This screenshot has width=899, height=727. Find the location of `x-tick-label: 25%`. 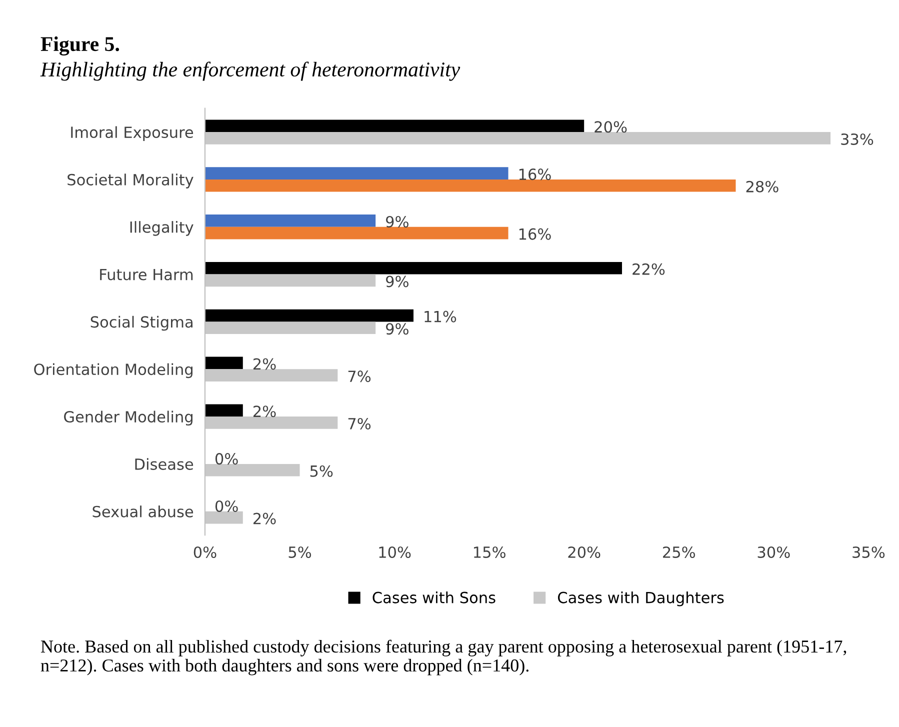

x-tick-label: 25% is located at coordinates (679, 552).